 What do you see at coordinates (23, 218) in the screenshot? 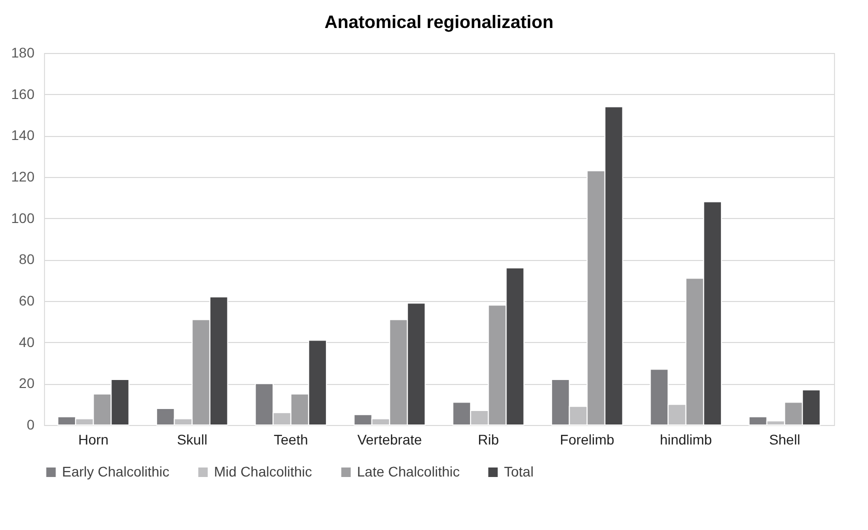
I see `y-tick-label: 100` at bounding box center [23, 218].